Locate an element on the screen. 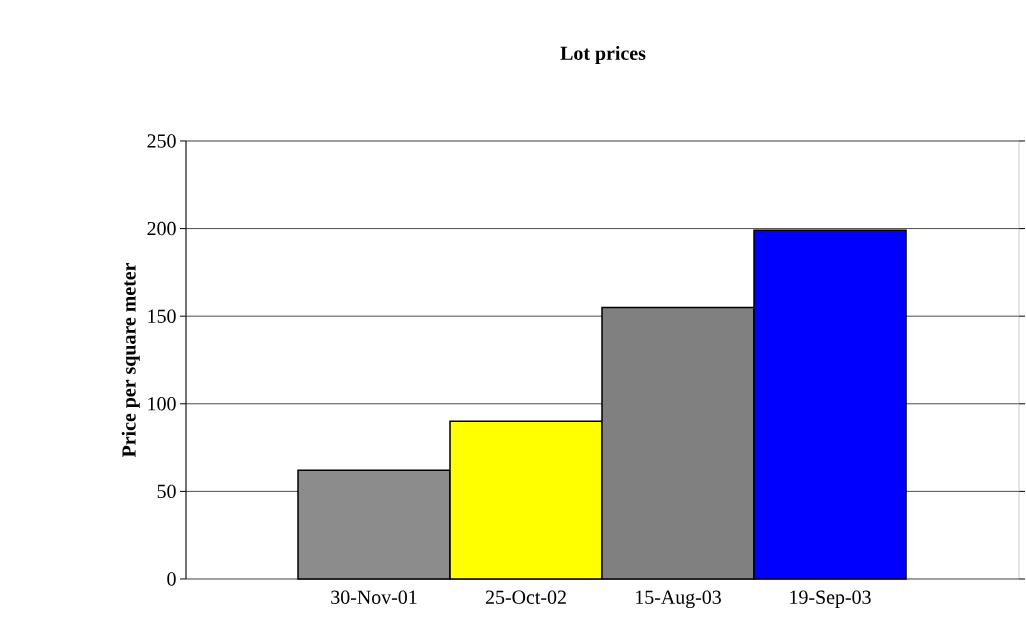 This screenshot has height=620, width=1026. y-tick-label: 50 is located at coordinates (166, 491).